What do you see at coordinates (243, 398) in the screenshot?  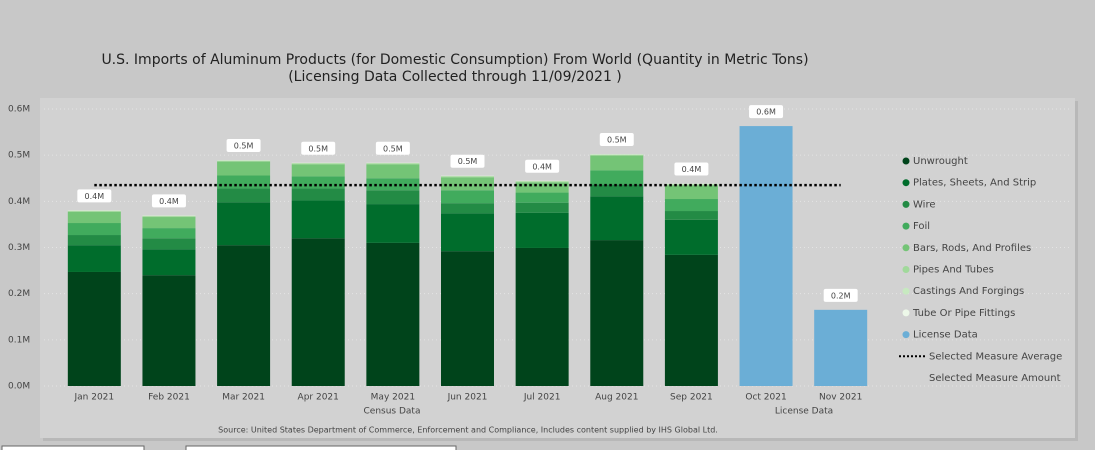 I see `x-tick-label: Mar 2021` at bounding box center [243, 398].